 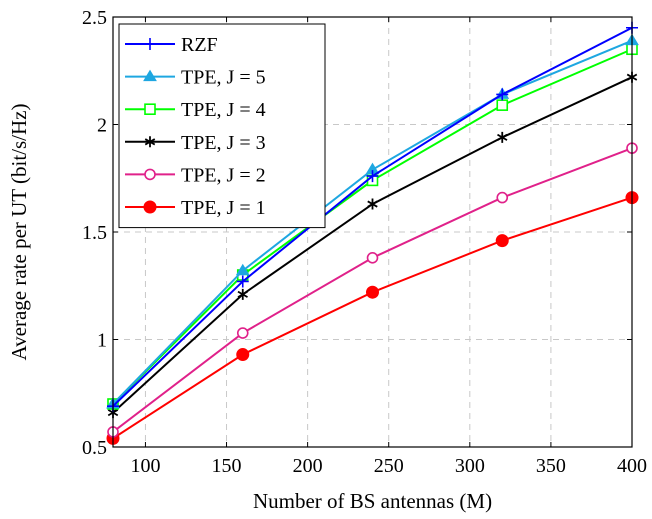 What do you see at coordinates (242, 269) in the screenshot?
I see `series-2-point` at bounding box center [242, 269].